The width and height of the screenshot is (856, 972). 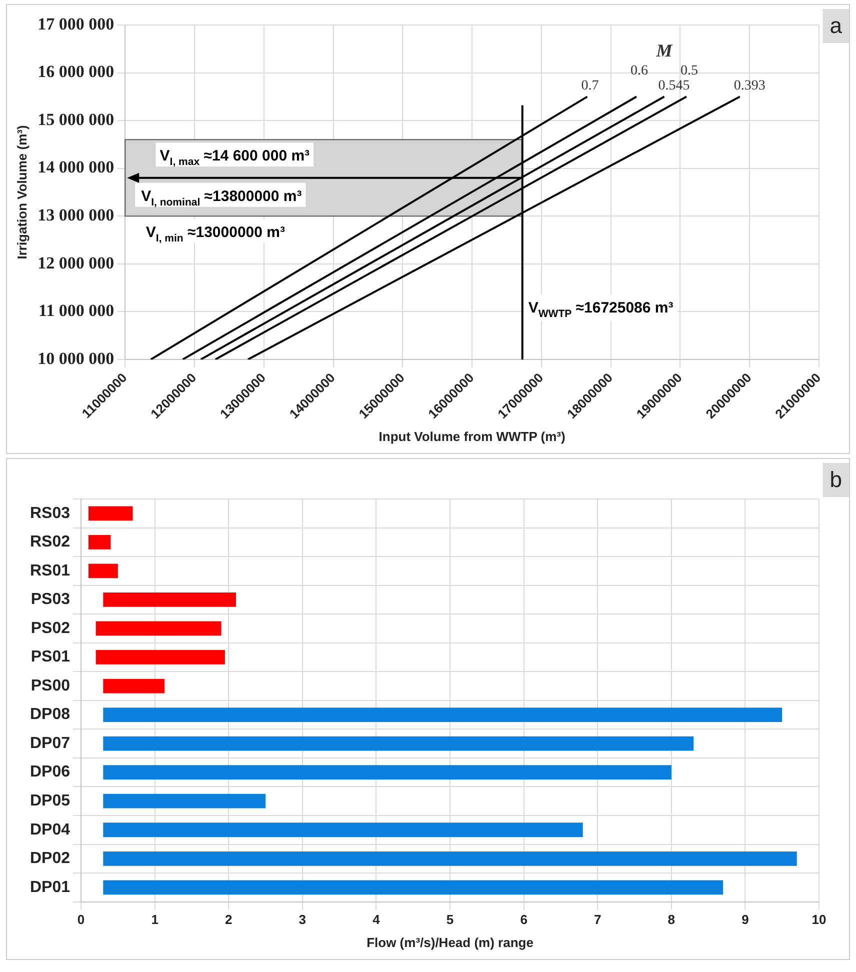 What do you see at coordinates (745, 920) in the screenshot?
I see `x-tick-label: 9` at bounding box center [745, 920].